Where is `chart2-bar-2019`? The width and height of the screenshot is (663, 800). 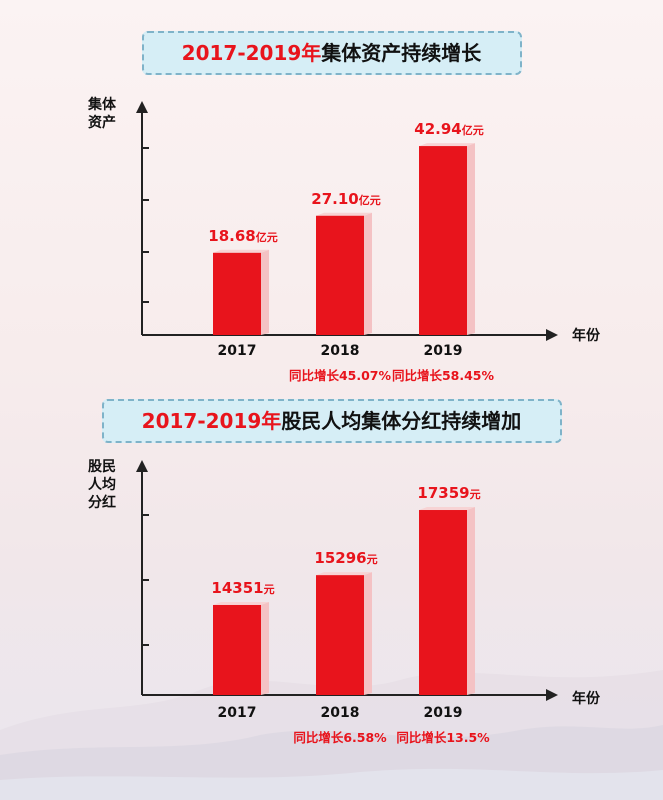
chart2-bar-2019 is located at coordinates (443, 602).